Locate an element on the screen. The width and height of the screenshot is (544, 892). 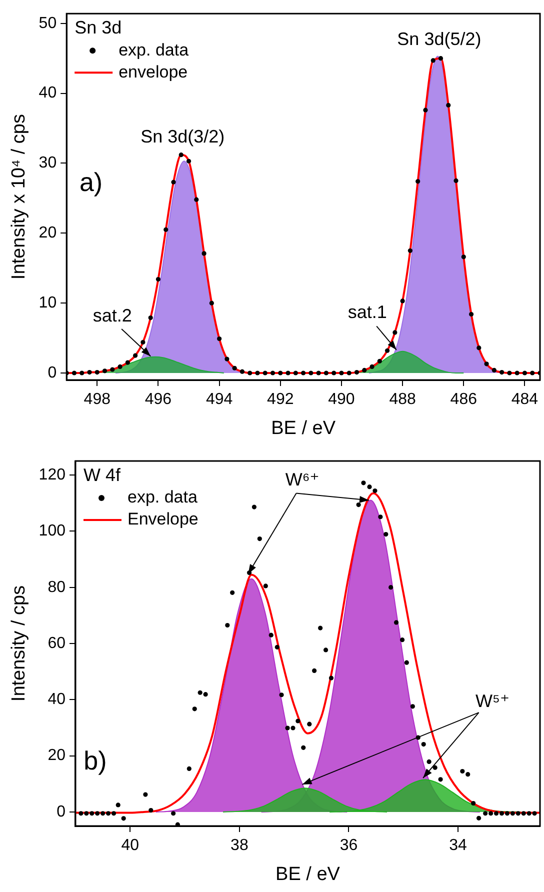
y-tick-label: 10 is located at coordinates (47, 303).